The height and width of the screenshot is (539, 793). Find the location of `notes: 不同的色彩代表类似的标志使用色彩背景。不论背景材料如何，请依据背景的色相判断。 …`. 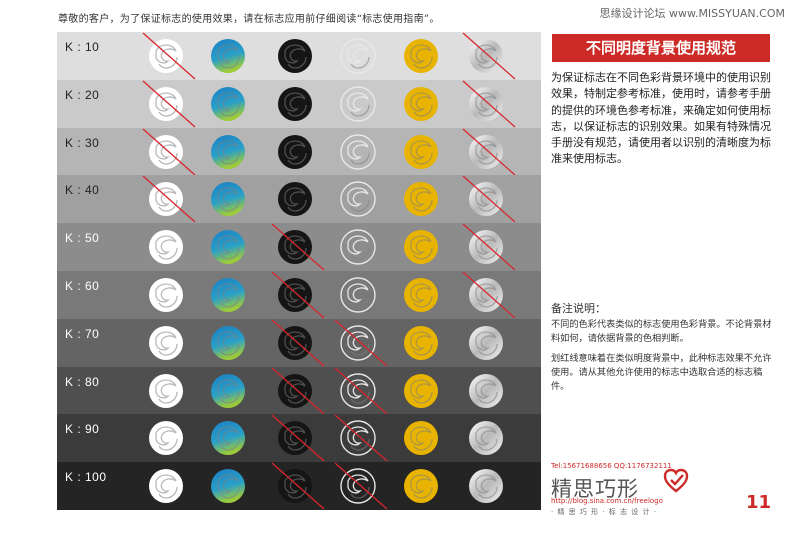

notes: 不同的色彩代表类似的标志使用色彩背景。不论背景材料如何，请依据背景的色相判断。 … is located at coordinates (664, 359).